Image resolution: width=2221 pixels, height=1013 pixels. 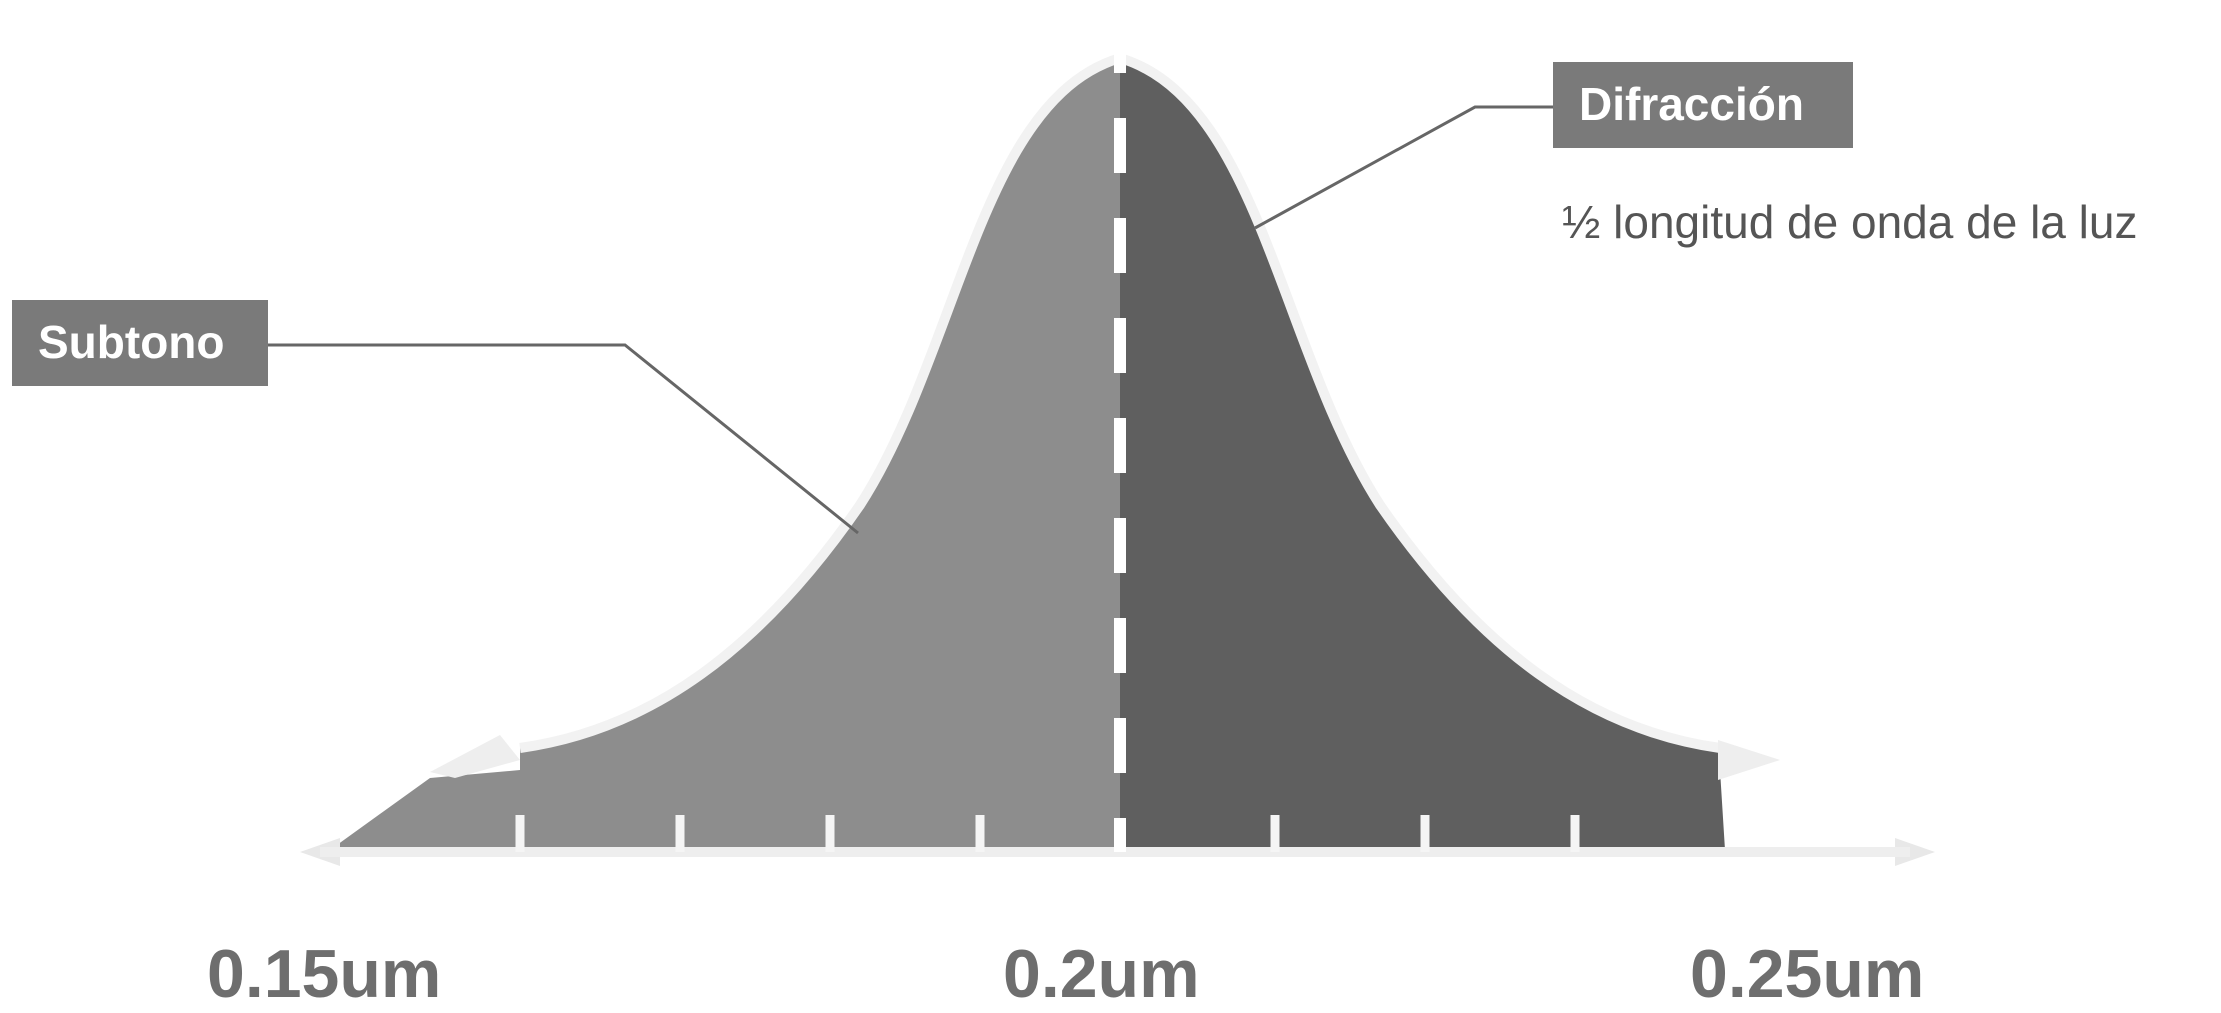 What do you see at coordinates (1101, 974) in the screenshot?
I see `tick-label-center: 0.2um` at bounding box center [1101, 974].